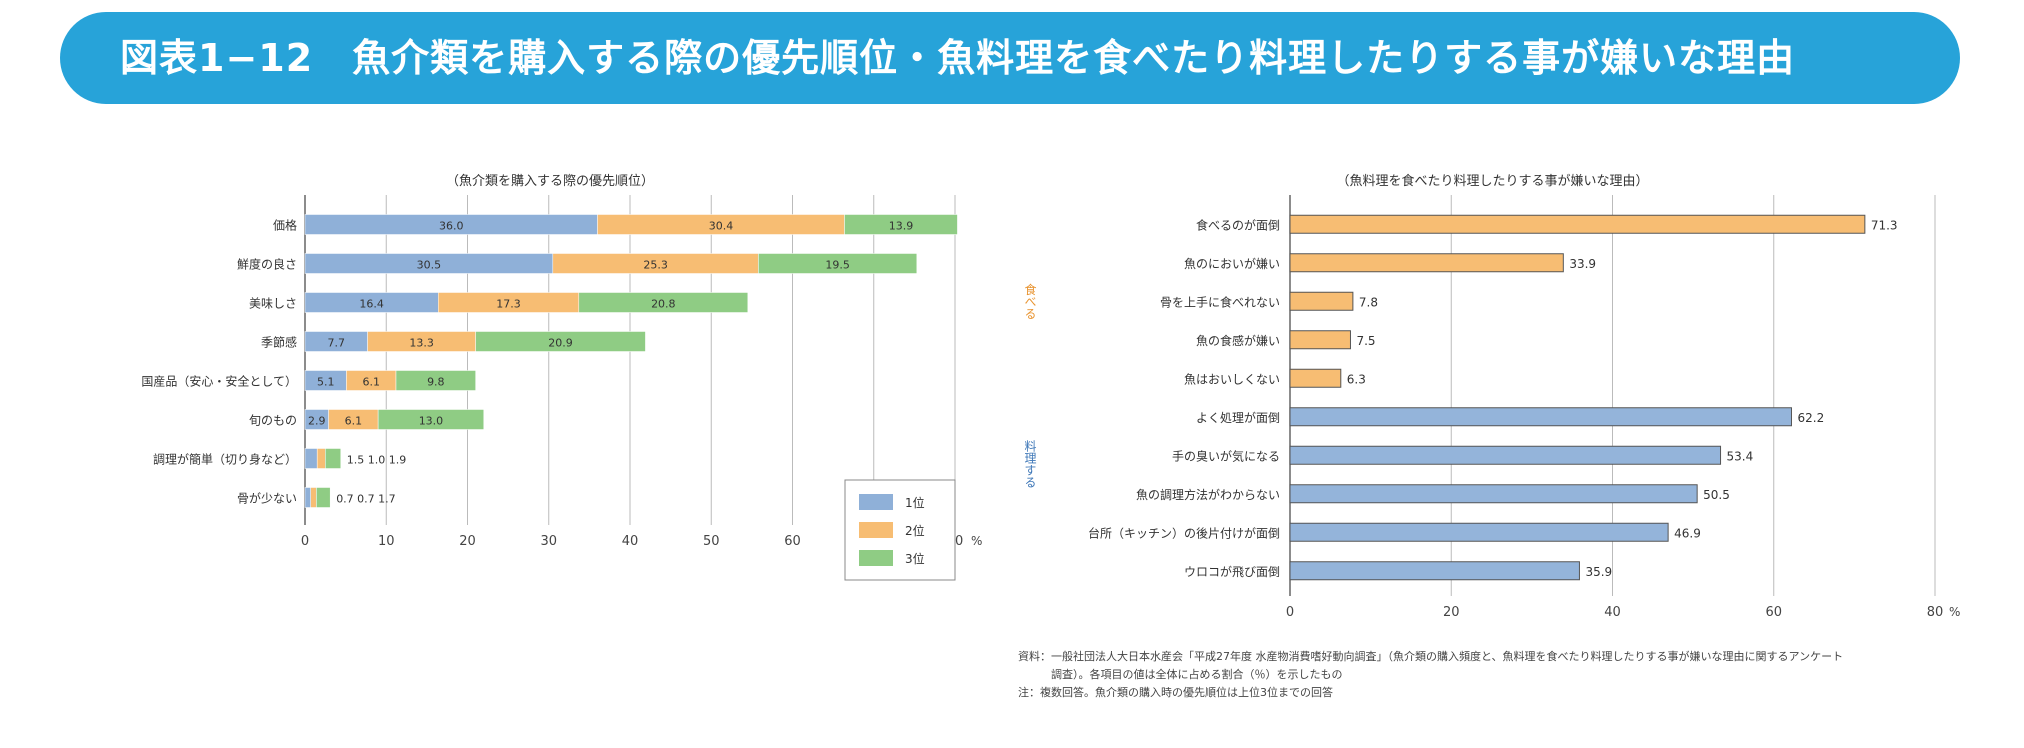 The width and height of the screenshot is (2024, 748). What do you see at coordinates (467, 541) in the screenshot?
I see `left-x-tick: 20` at bounding box center [467, 541].